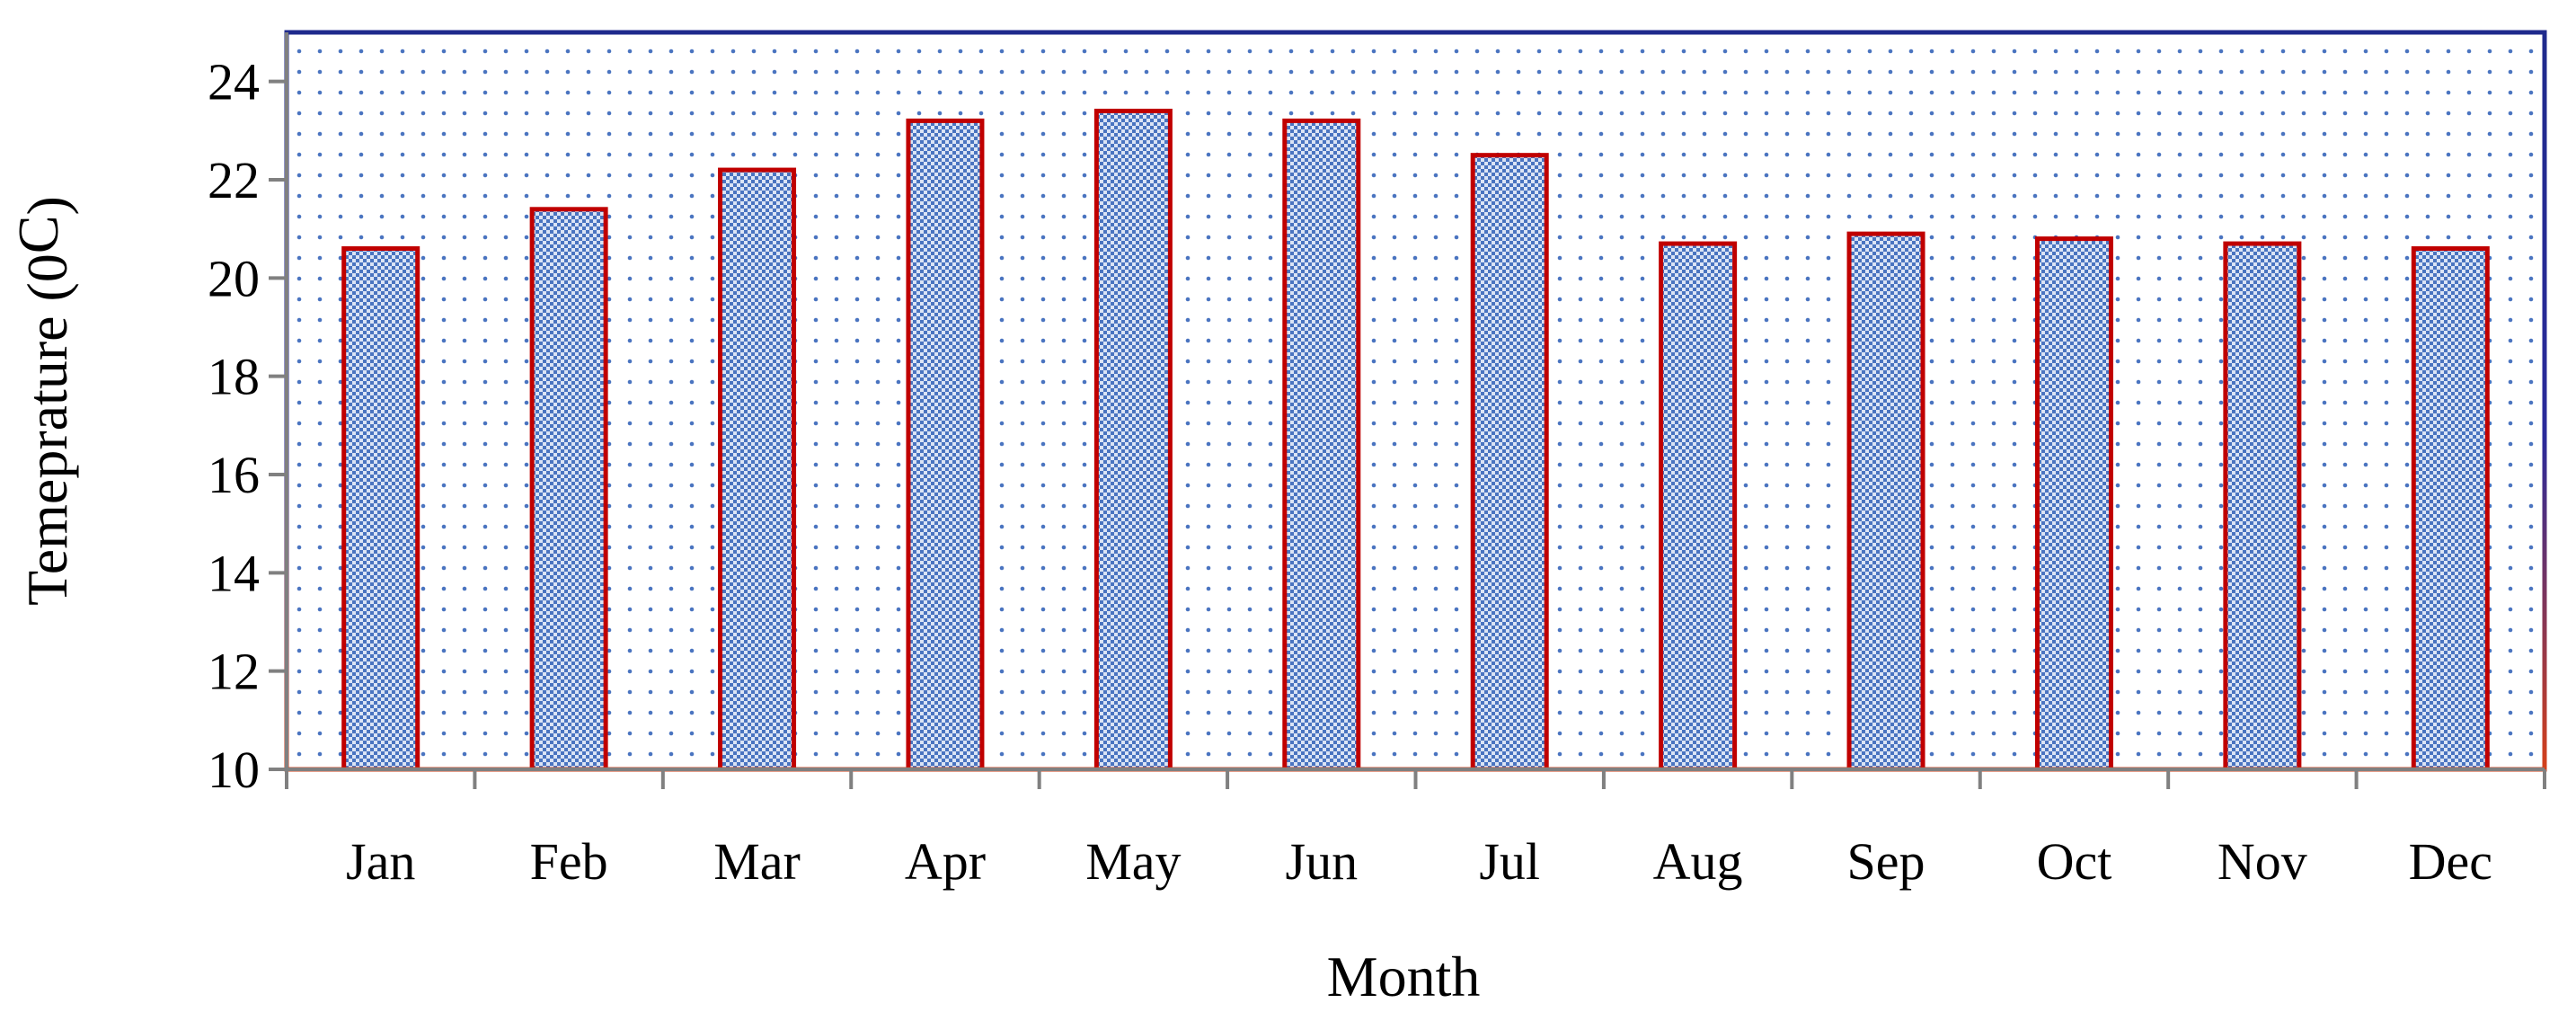 This screenshot has height=1021, width=2576. What do you see at coordinates (2450, 509) in the screenshot?
I see `bar-dec` at bounding box center [2450, 509].